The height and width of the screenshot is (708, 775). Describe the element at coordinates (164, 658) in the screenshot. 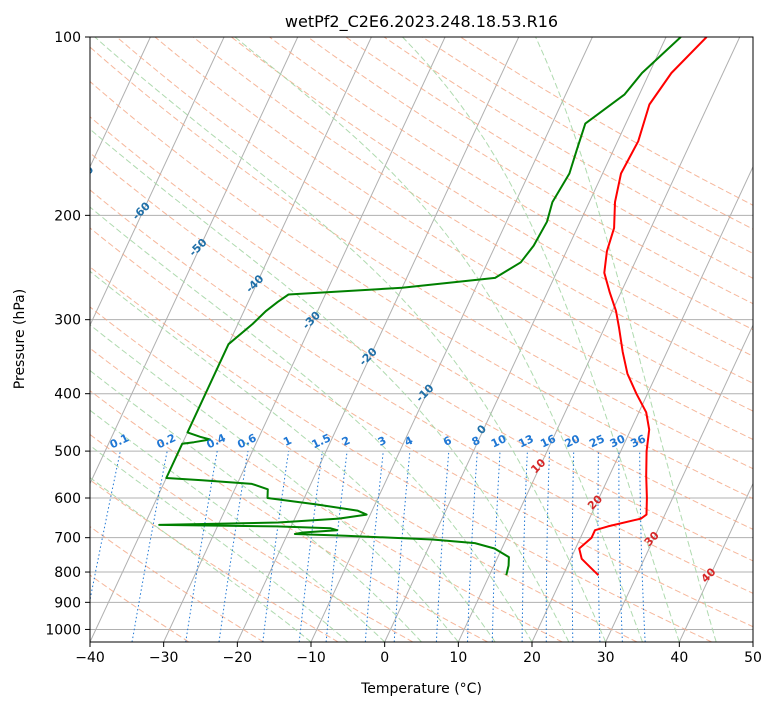

I see `x-tick-label: −30` at that location.